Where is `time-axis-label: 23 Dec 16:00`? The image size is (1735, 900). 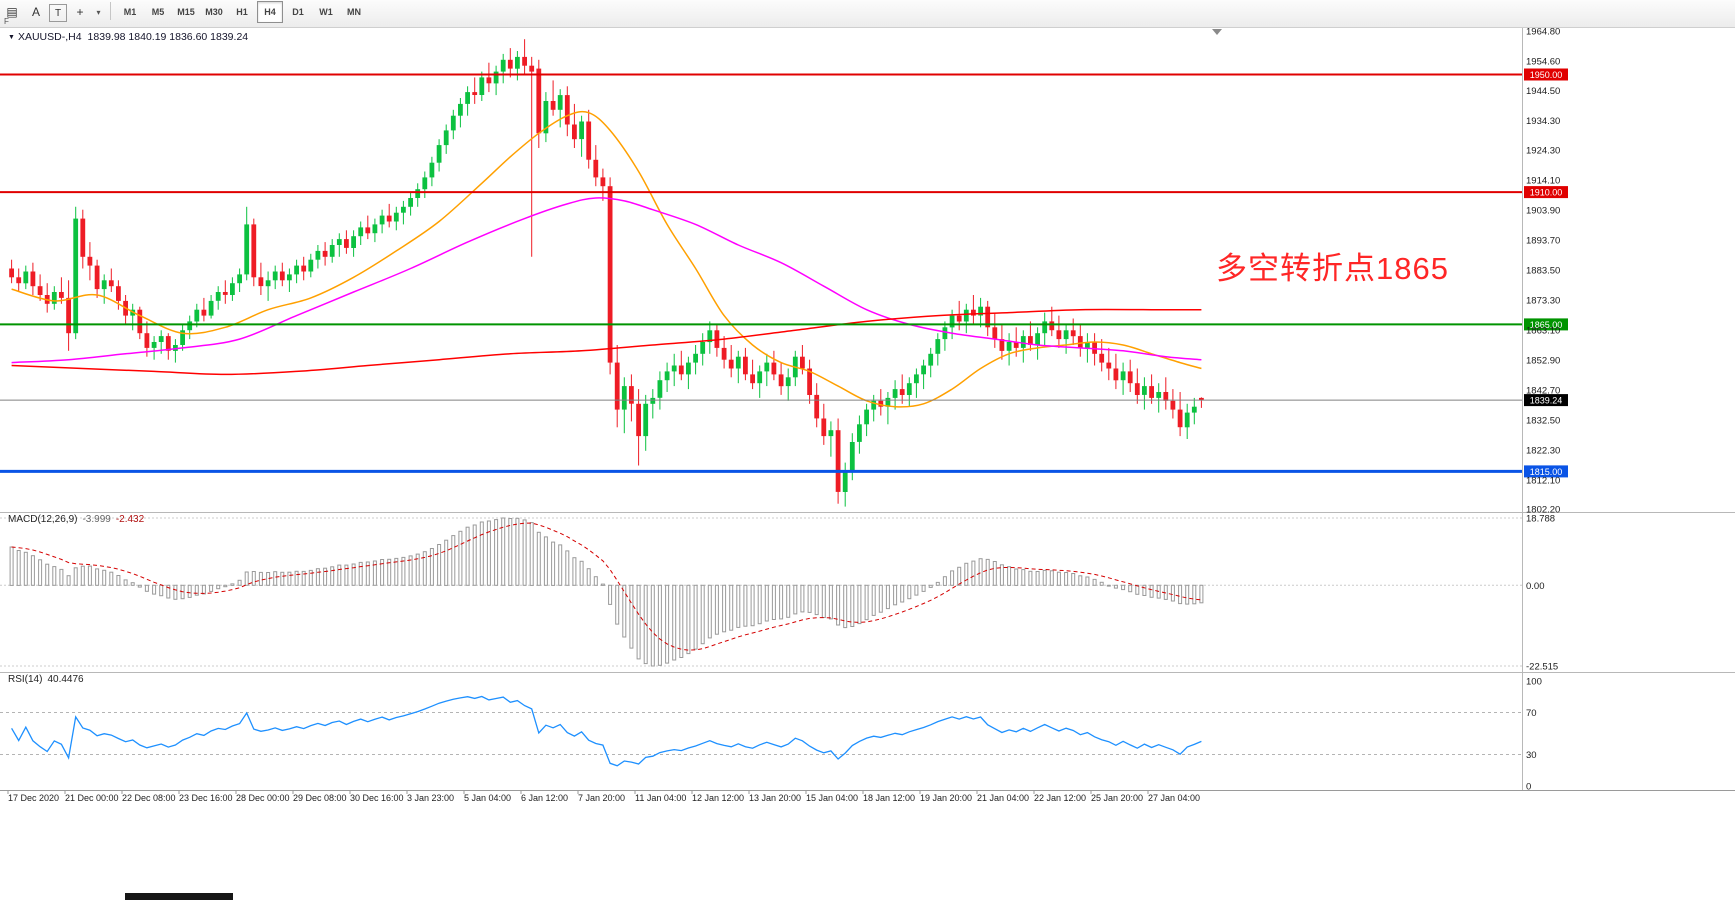 time-axis-label: 23 Dec 16:00 is located at coordinates (206, 798).